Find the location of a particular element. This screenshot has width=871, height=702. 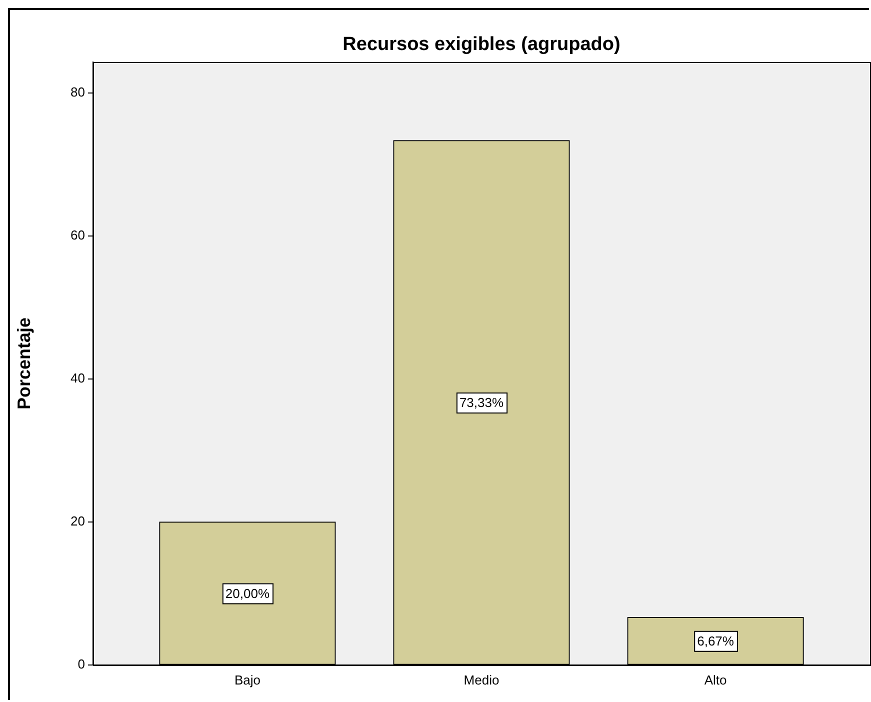

y-axis-title: Porcentaje is located at coordinates (24, 363).